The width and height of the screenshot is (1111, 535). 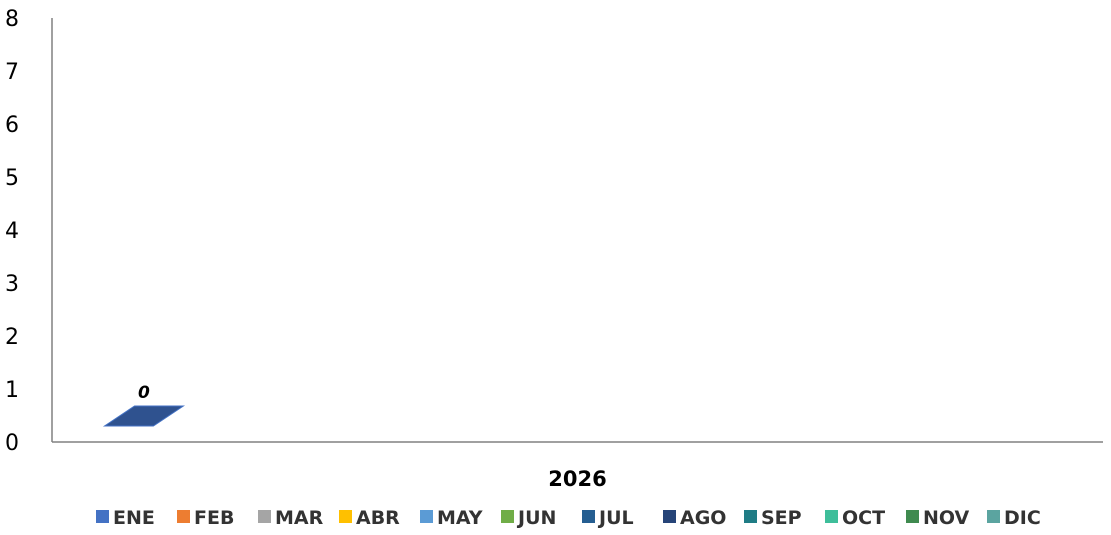 I want to click on legend-item-nov: NOV, so click(x=938, y=518).